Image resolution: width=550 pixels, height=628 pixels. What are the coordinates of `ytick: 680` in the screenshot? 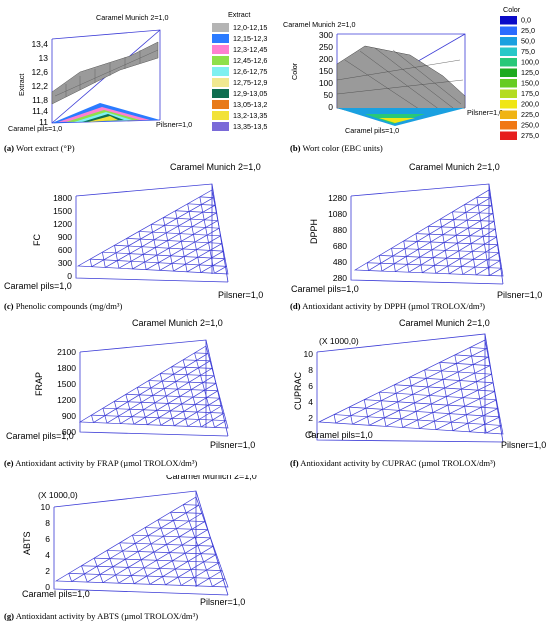 It's located at (340, 246).